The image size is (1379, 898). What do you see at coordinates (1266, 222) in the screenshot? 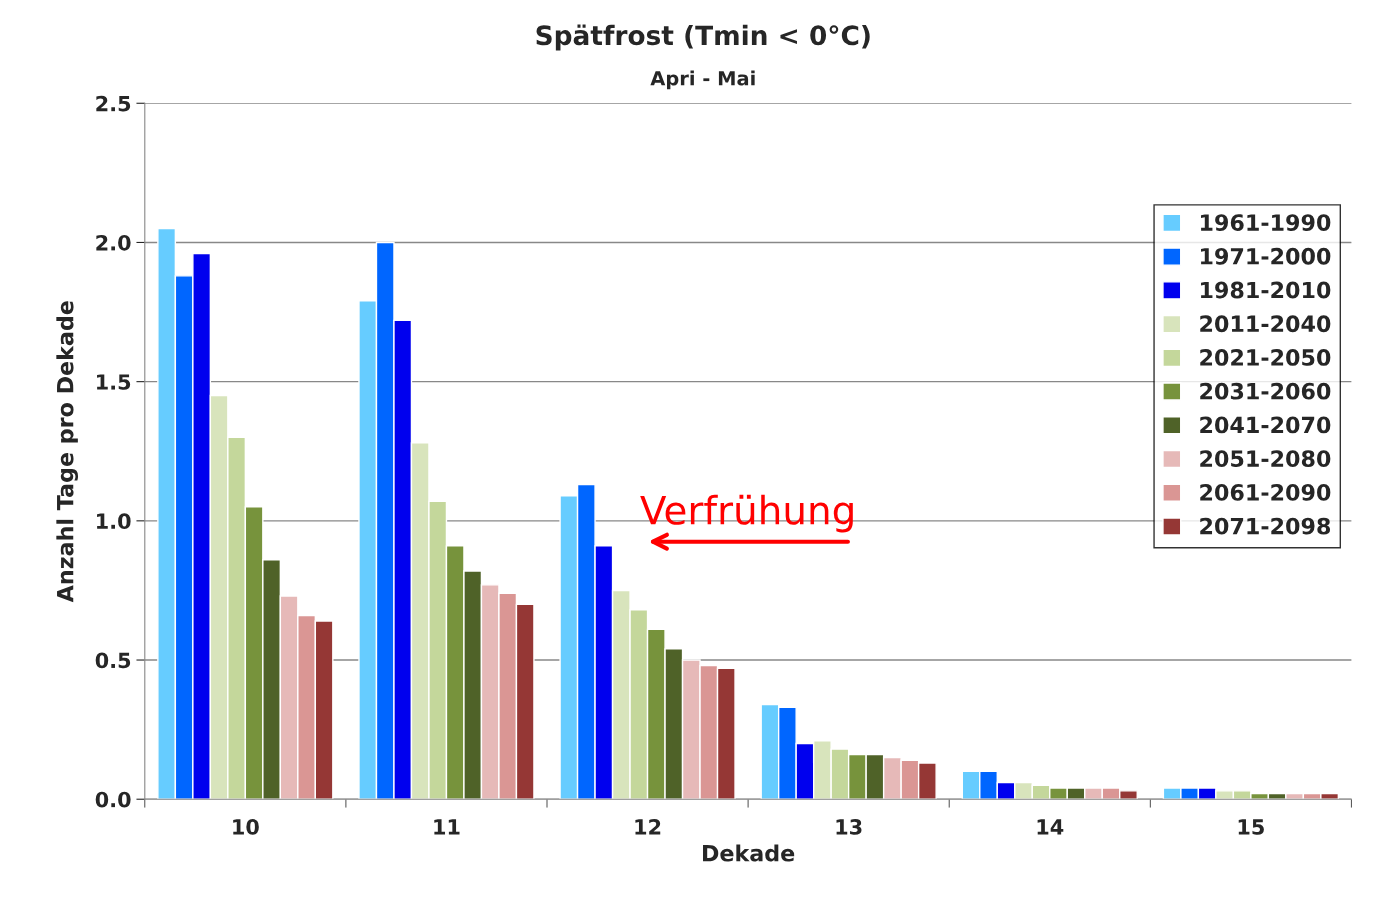
I see `legend-label: 1961-1990` at bounding box center [1266, 222].